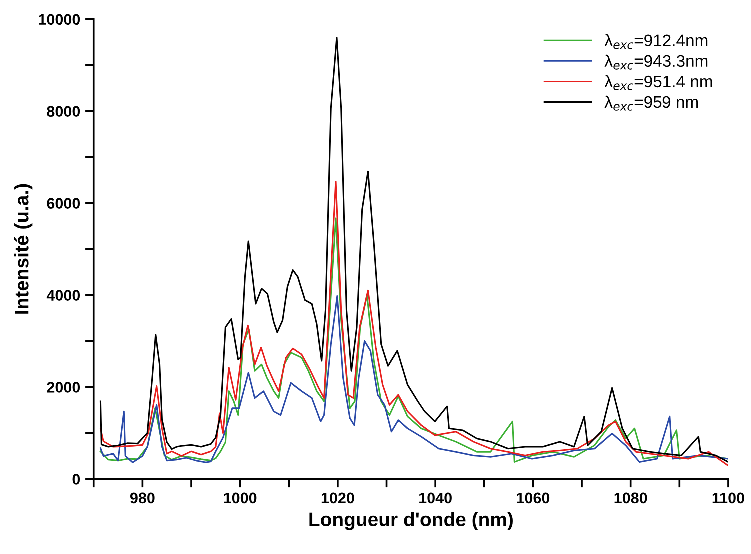  Describe the element at coordinates (240, 498) in the screenshot. I see `x-tick-label: 1000` at that location.